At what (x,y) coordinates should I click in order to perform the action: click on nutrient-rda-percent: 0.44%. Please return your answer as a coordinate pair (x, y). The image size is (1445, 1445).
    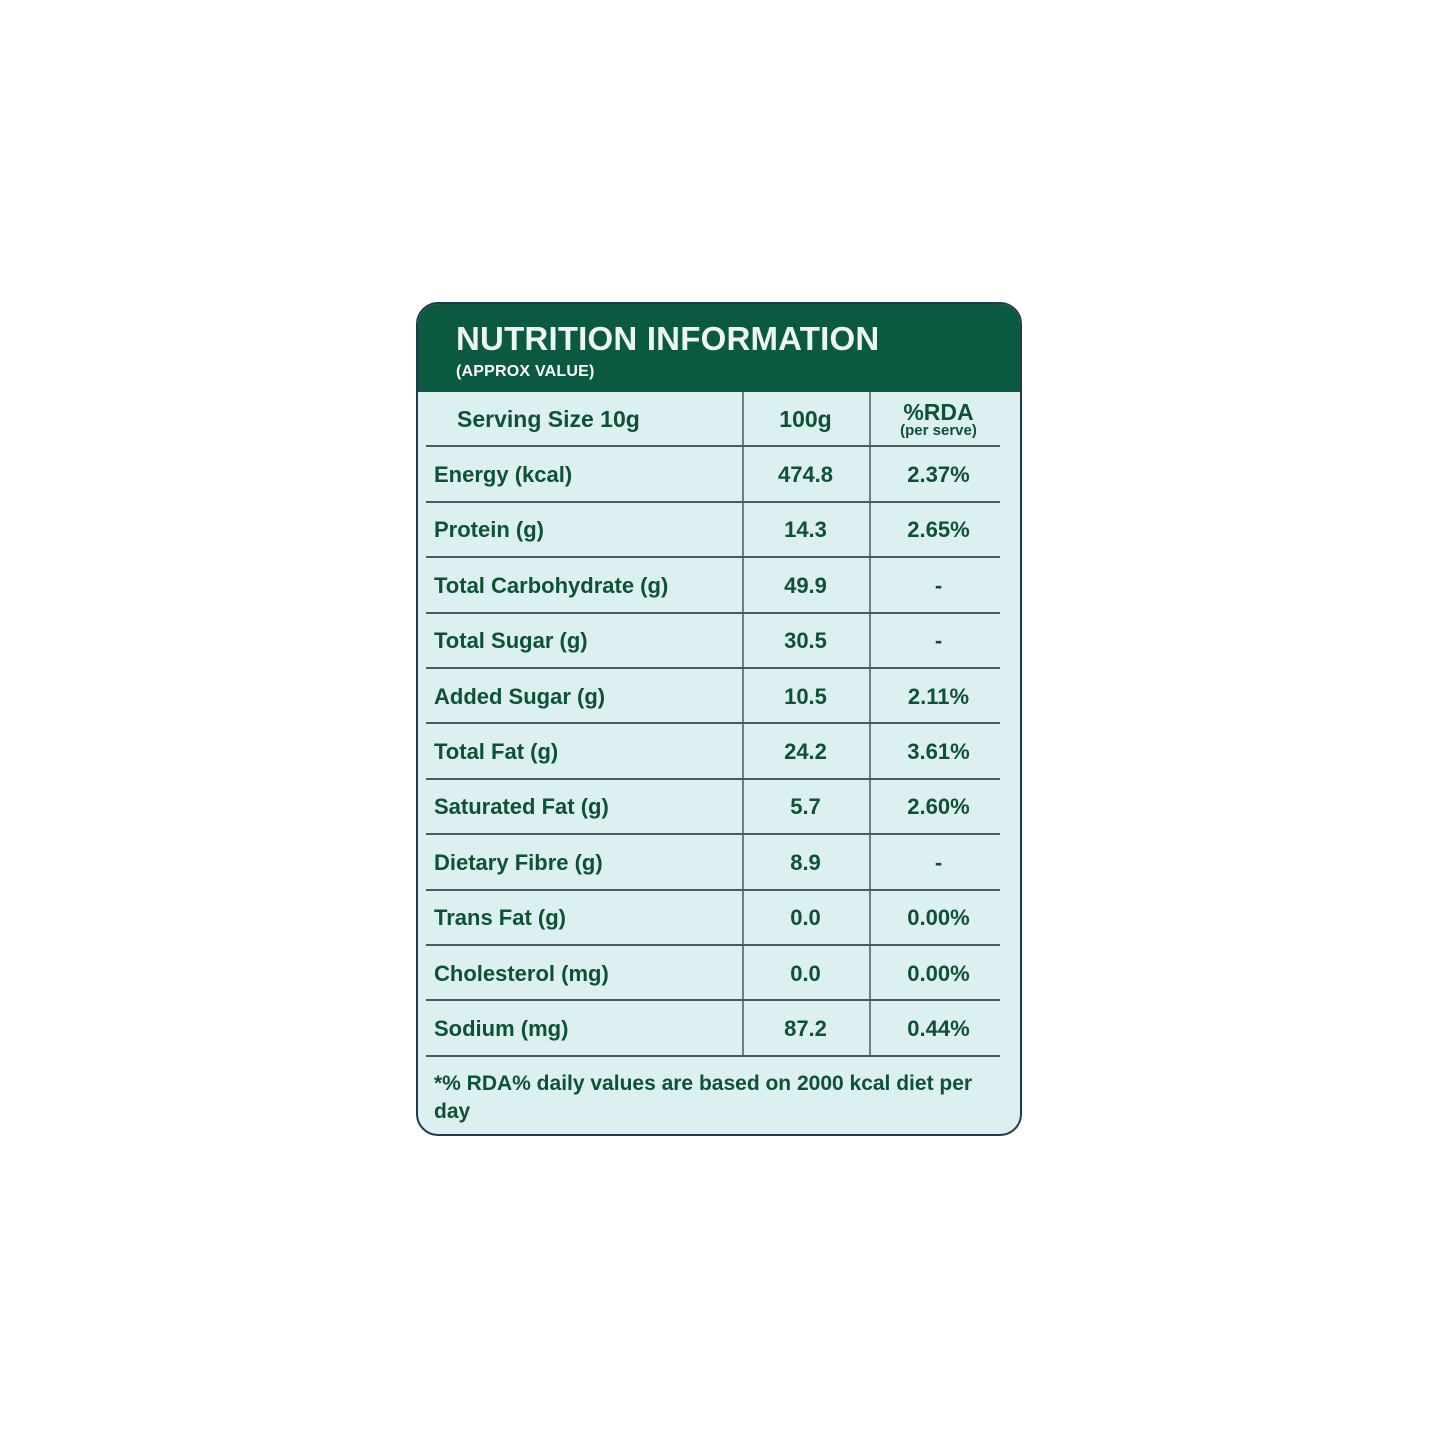
    Looking at the image, I should click on (938, 1028).